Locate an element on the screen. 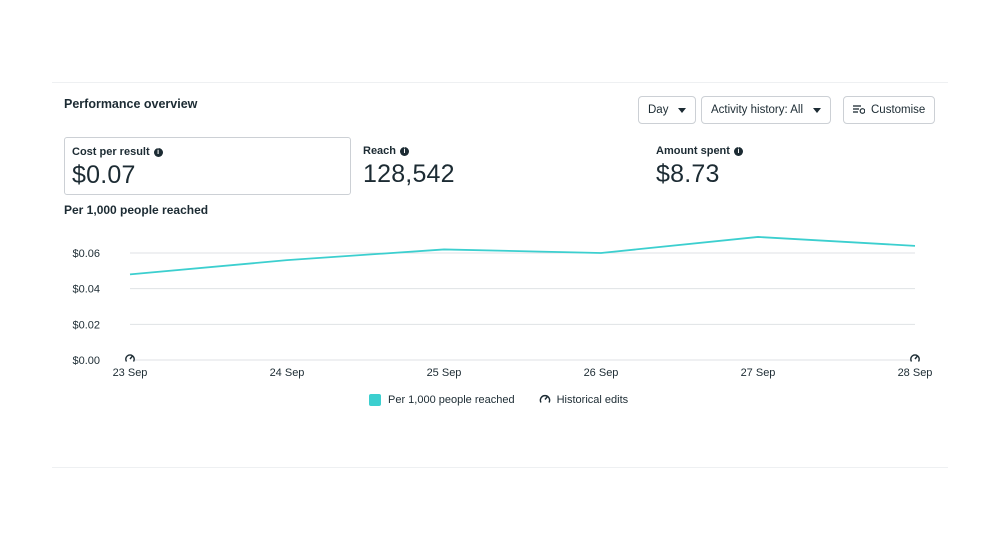  day-dropdown-label: Day is located at coordinates (658, 110).